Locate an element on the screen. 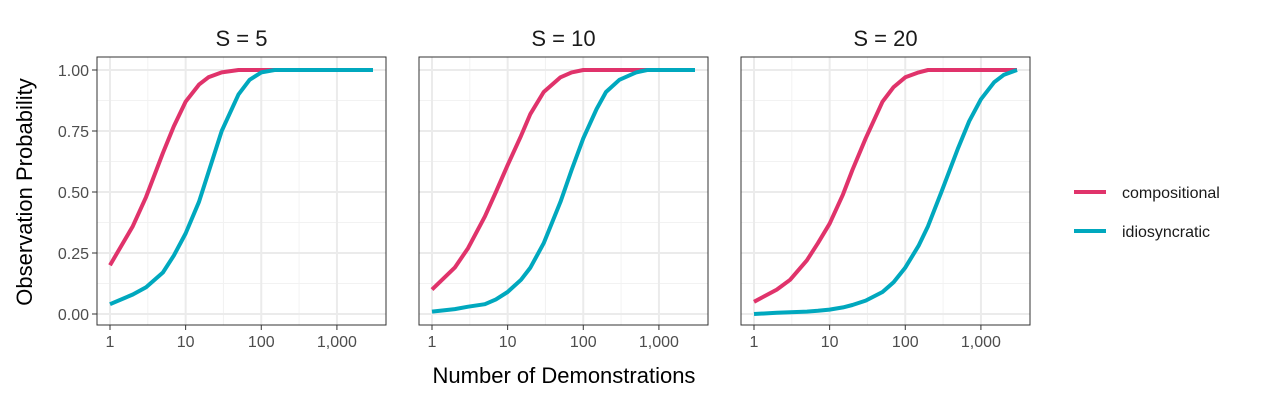  y-tick-label: 0.50 is located at coordinates (73, 193).